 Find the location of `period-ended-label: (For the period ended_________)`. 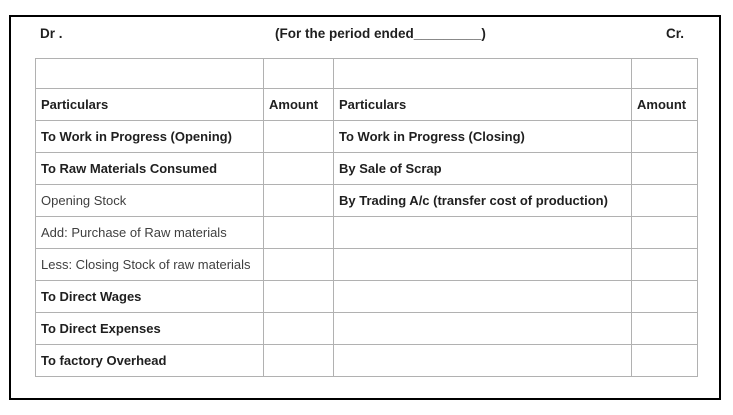

period-ended-label: (For the period ended_________) is located at coordinates (380, 33).